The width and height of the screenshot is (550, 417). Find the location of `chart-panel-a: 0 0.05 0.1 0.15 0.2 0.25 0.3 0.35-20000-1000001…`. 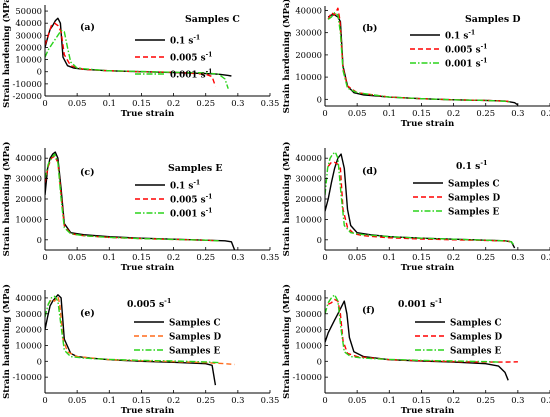

chart-panel-a: 0 0.05 0.1 0.15 0.2 0.25 0.3 0.35-20000-1000001… is located at coordinates (140, 59).